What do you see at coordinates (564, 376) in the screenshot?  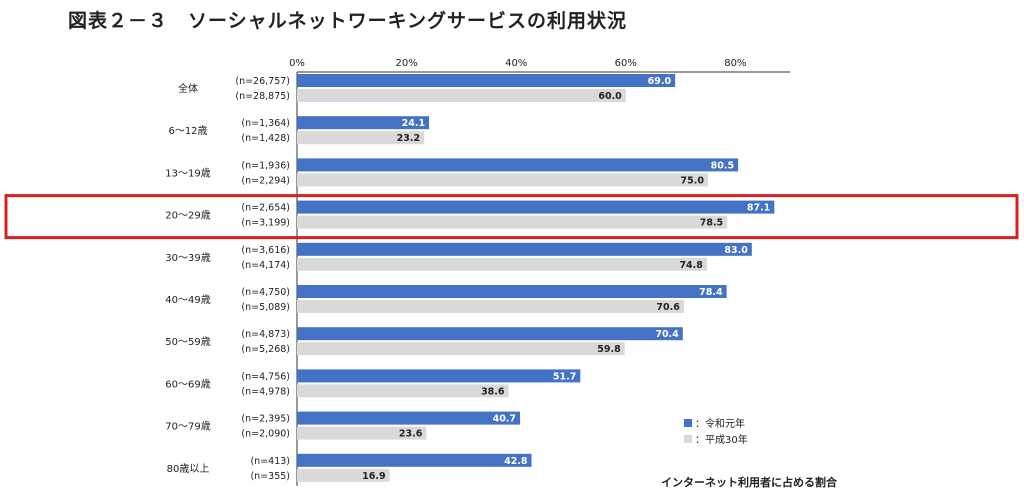 I see `data-label: 51.7` at bounding box center [564, 376].